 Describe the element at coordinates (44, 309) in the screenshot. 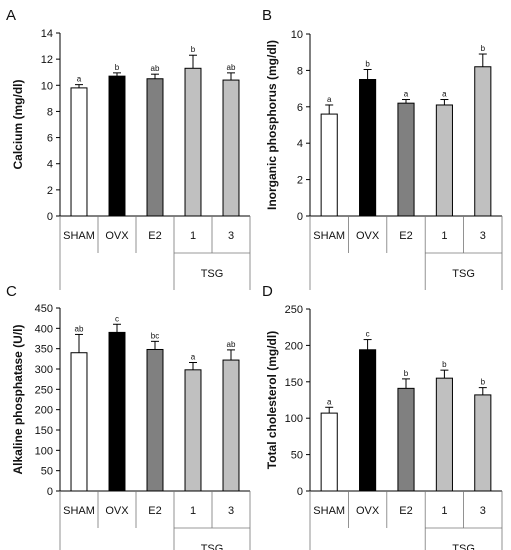

I see `y-tick-label: 450` at that location.